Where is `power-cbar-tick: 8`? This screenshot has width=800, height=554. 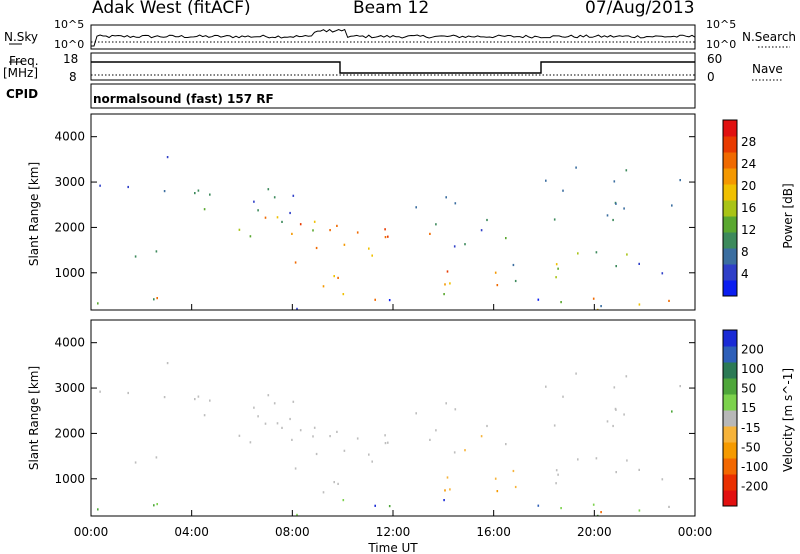 power-cbar-tick: 8 is located at coordinates (745, 252).